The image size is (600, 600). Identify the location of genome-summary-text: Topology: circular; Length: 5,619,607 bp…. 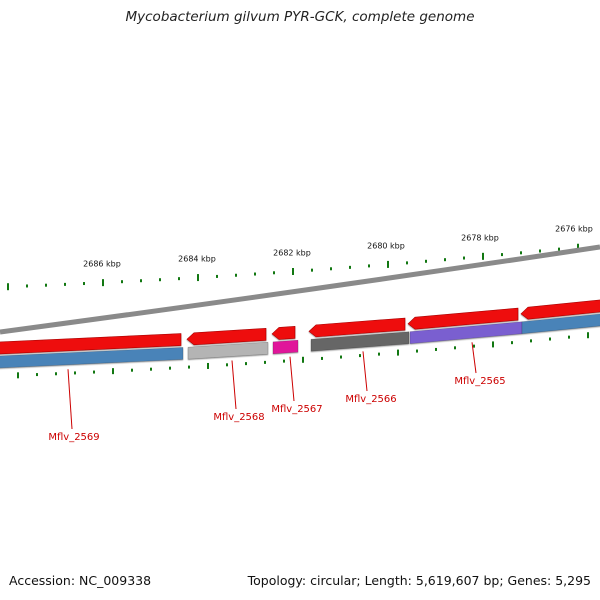
(419, 580).